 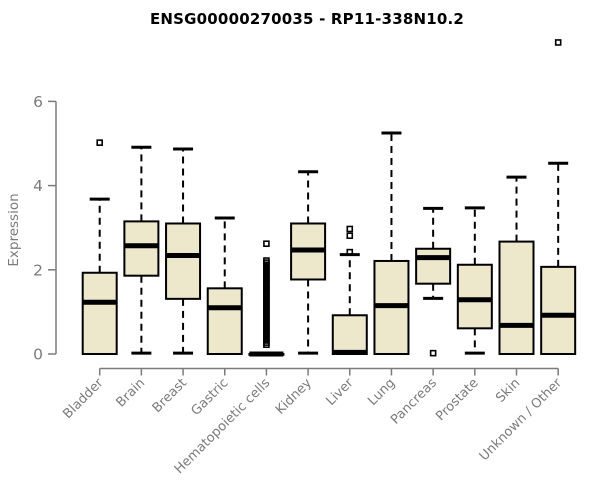 I want to click on outlier-point-bladder, so click(x=99, y=142).